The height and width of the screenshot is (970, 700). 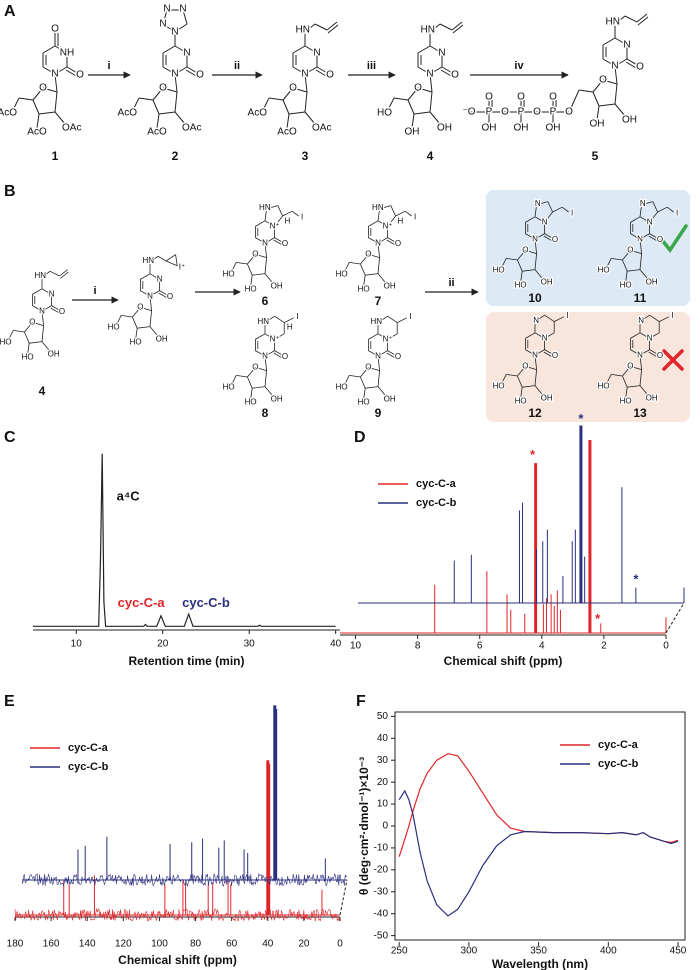 I want to click on x-tick-label: 0, so click(x=666, y=646).